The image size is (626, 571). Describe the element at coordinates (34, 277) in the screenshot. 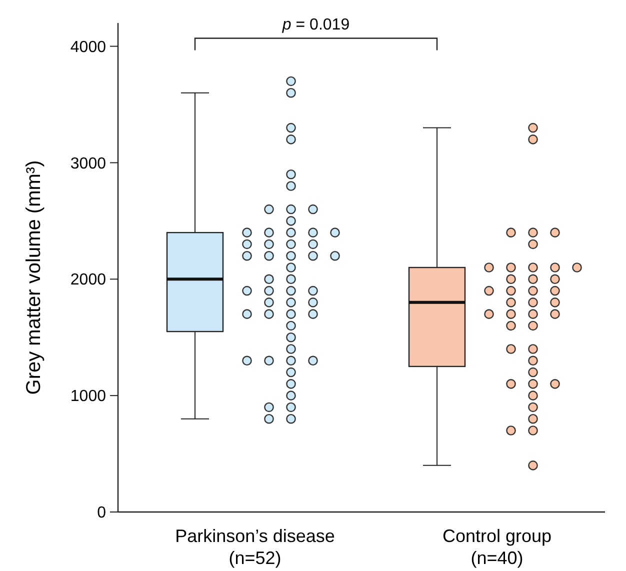

I see `y-axis-title: Grey matter volume (mm³)` at that location.